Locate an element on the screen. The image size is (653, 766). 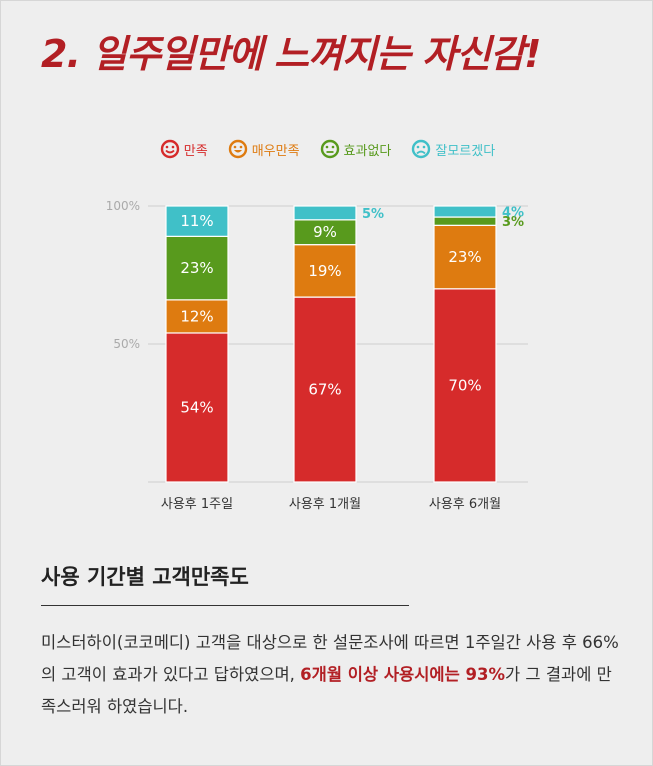
neutral-face-icon is located at coordinates (329, 149).